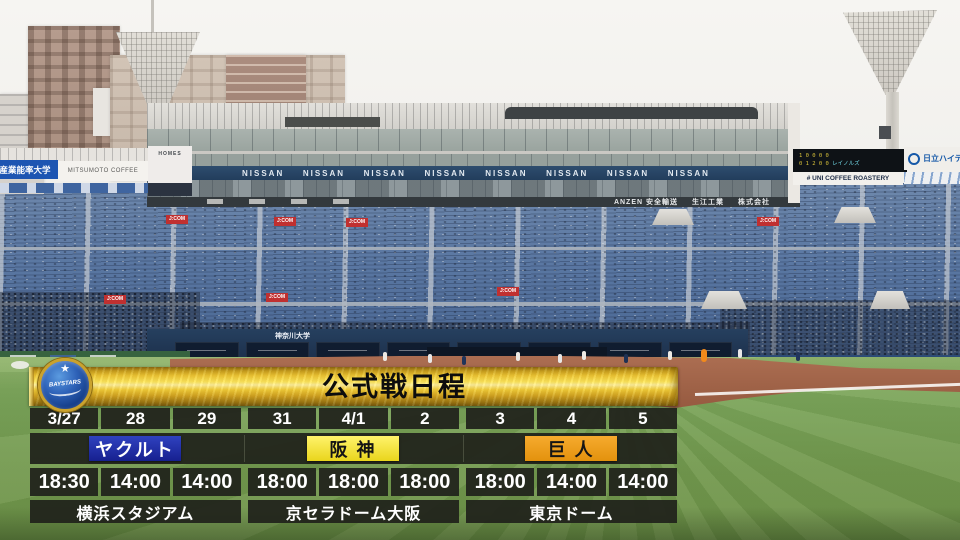 This screenshot has height=540, width=960. Describe the element at coordinates (170, 171) in the screenshot. I see `homes-sign-building: HOMES` at that location.